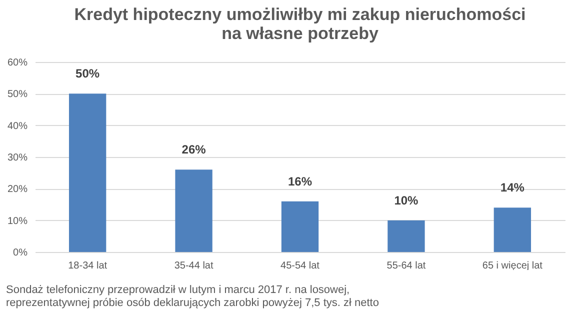  I want to click on data-label: 26%, so click(194, 149).